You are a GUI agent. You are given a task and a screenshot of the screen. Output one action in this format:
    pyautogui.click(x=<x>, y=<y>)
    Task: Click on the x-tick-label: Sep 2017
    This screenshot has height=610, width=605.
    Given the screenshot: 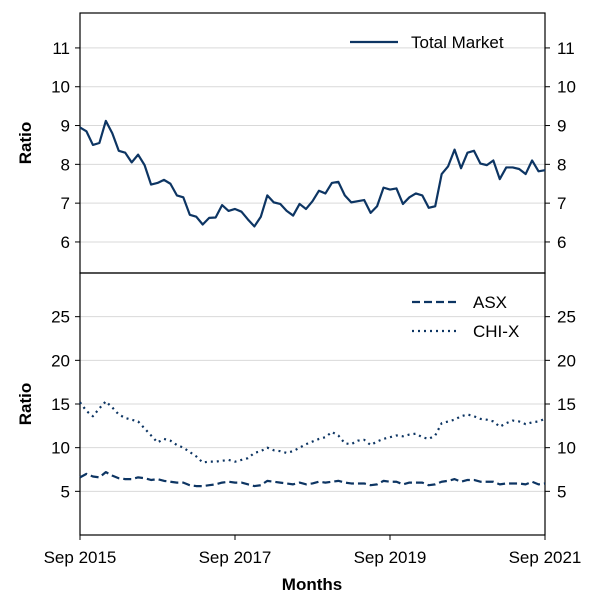 What is the action you would take?
    pyautogui.click(x=235, y=557)
    